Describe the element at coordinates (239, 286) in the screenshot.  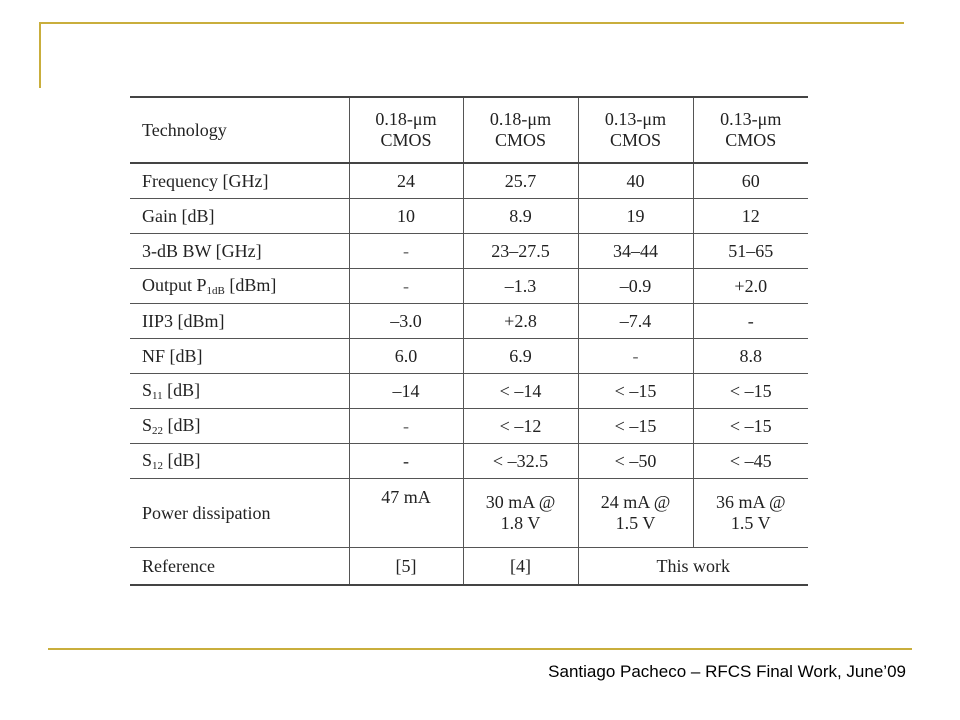
I see `row-label: Output P1dB [dBm]` at that location.